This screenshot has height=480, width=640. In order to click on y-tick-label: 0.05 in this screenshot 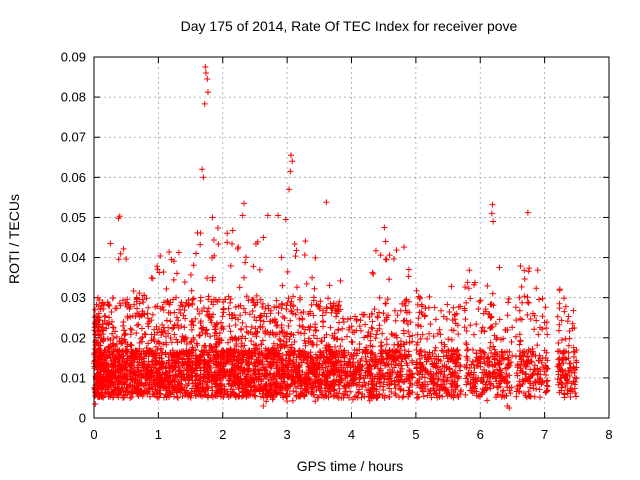, I will do `click(73, 217)`.